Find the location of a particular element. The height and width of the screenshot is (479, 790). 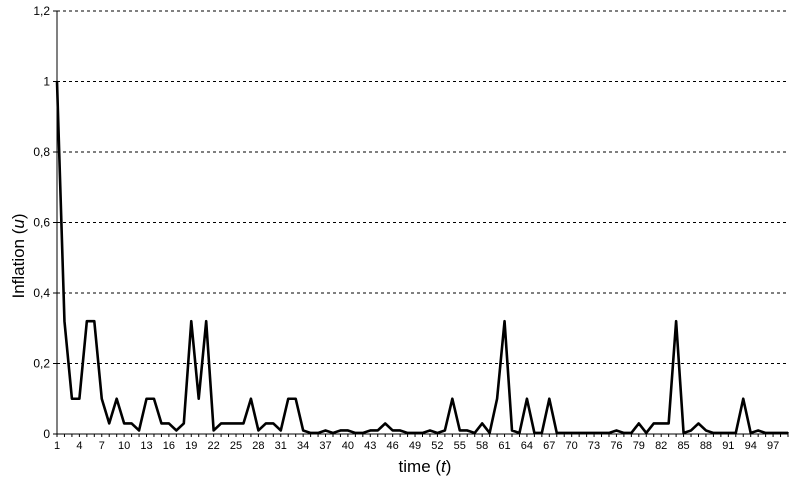

x-tick-label: 97 is located at coordinates (773, 446).